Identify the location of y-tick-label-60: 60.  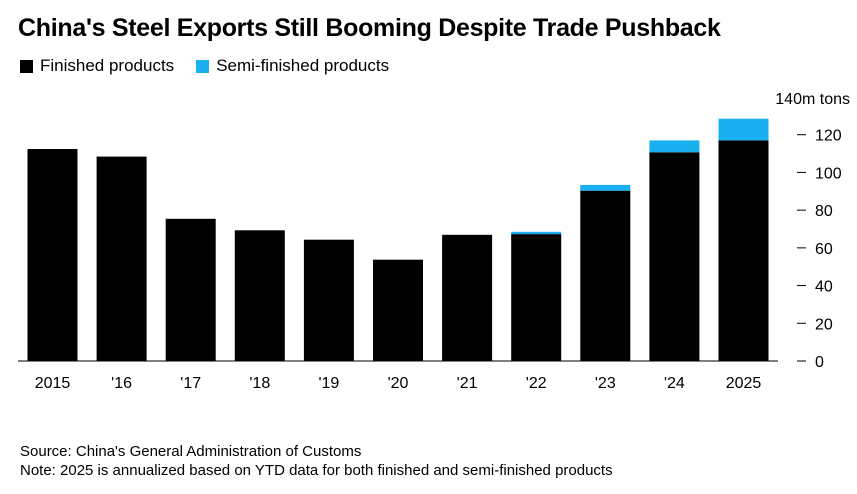
(824, 249).